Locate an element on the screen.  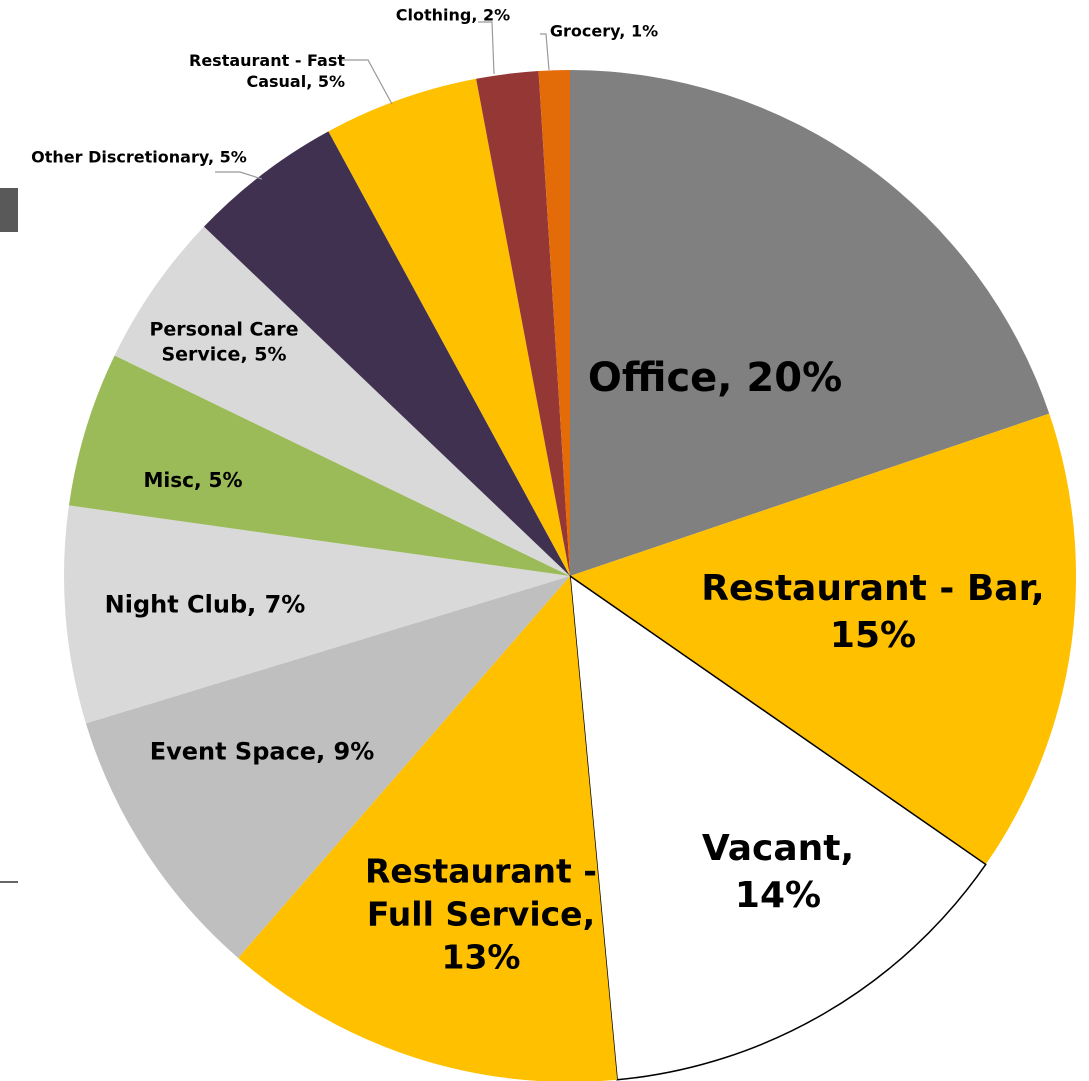
slice-label: Restaurant - Fast Casual, 5% is located at coordinates (267, 71).